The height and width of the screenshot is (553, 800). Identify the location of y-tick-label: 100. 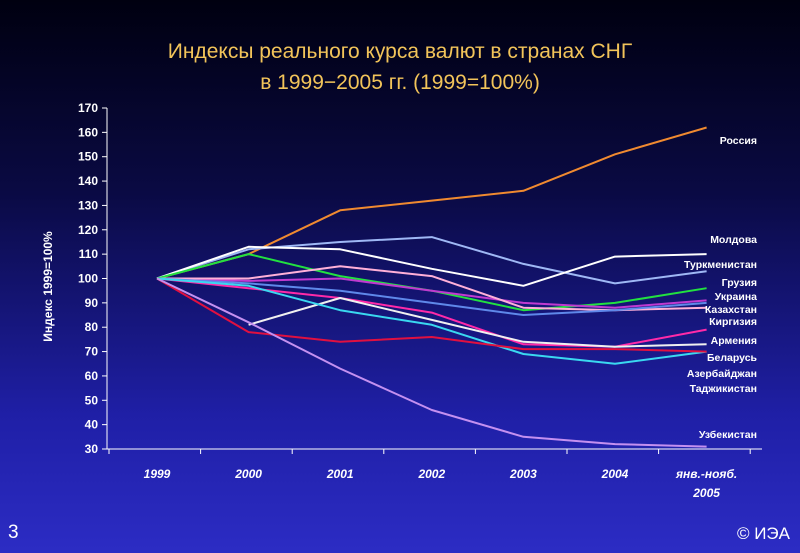
(88, 279).